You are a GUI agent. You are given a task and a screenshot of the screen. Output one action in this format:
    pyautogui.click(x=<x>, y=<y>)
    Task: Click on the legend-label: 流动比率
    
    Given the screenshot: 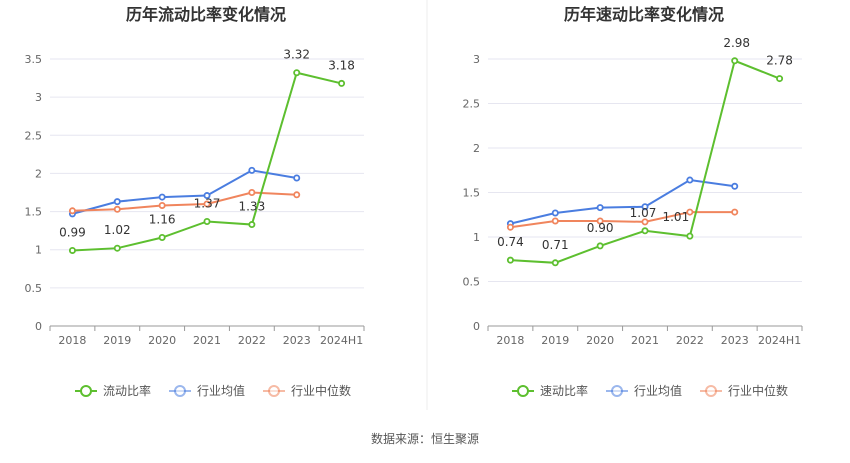 What is the action you would take?
    pyautogui.click(x=127, y=390)
    